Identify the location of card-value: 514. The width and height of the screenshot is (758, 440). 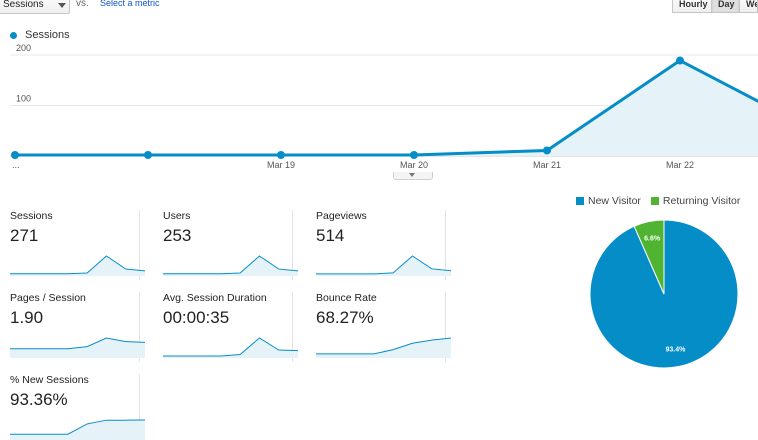
(330, 235).